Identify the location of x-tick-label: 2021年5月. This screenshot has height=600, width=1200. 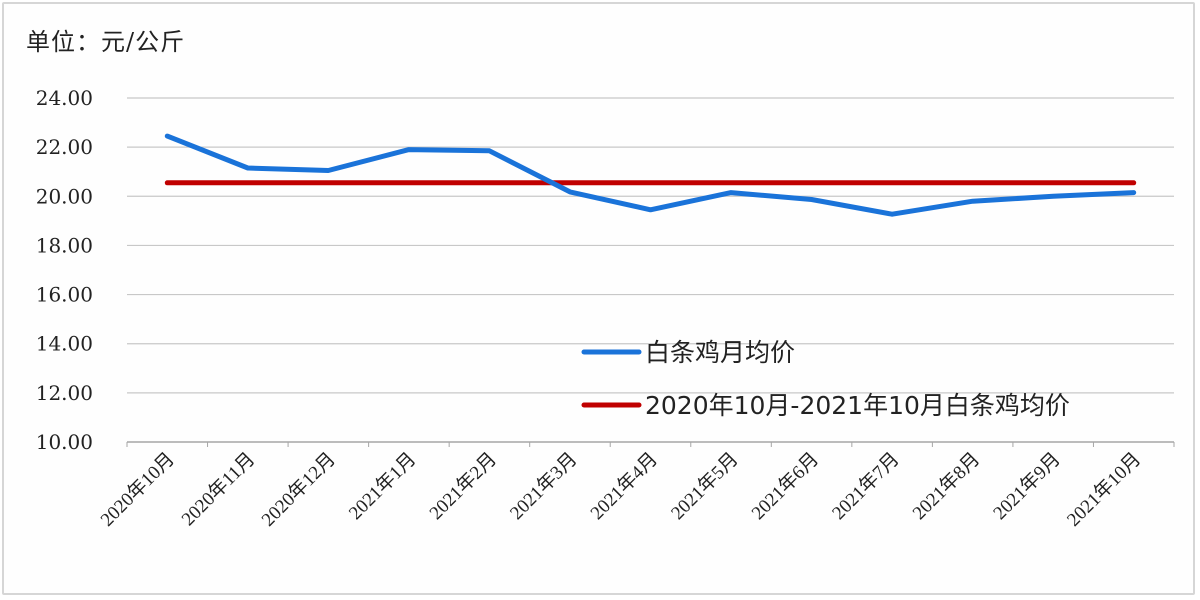
(705, 486).